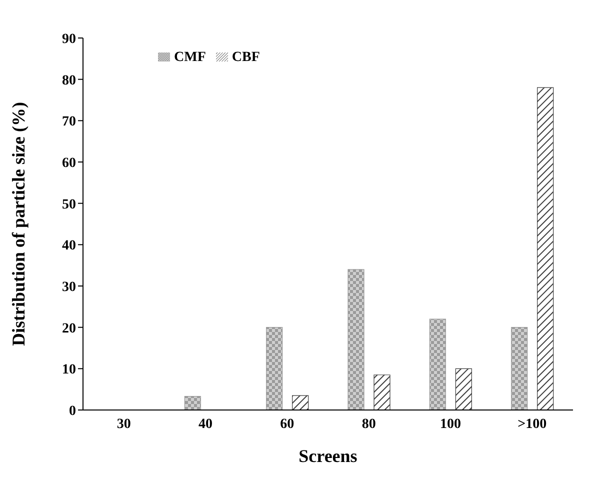  I want to click on legend-label: CMF, so click(190, 57).